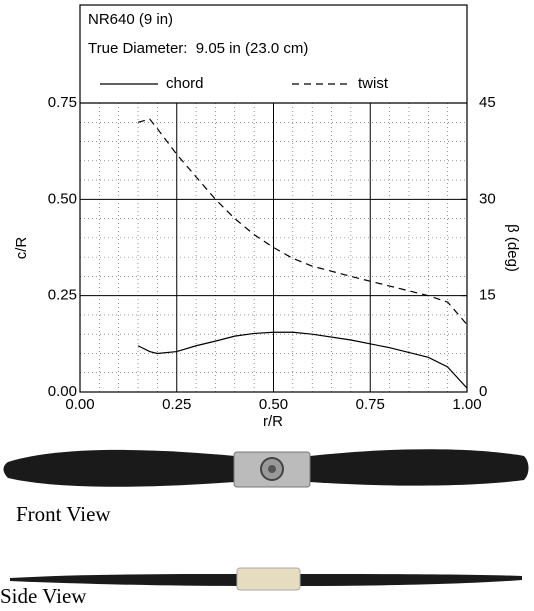  What do you see at coordinates (62, 198) in the screenshot?
I see `y-tick-label: 0.50` at bounding box center [62, 198].